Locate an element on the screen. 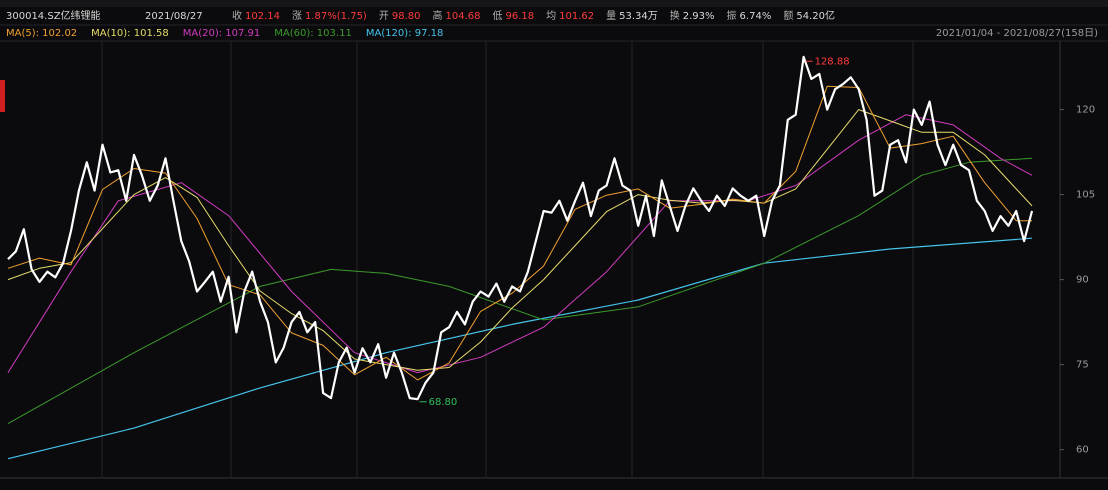  legend-entry: MA(20): 107.91 is located at coordinates (222, 33).